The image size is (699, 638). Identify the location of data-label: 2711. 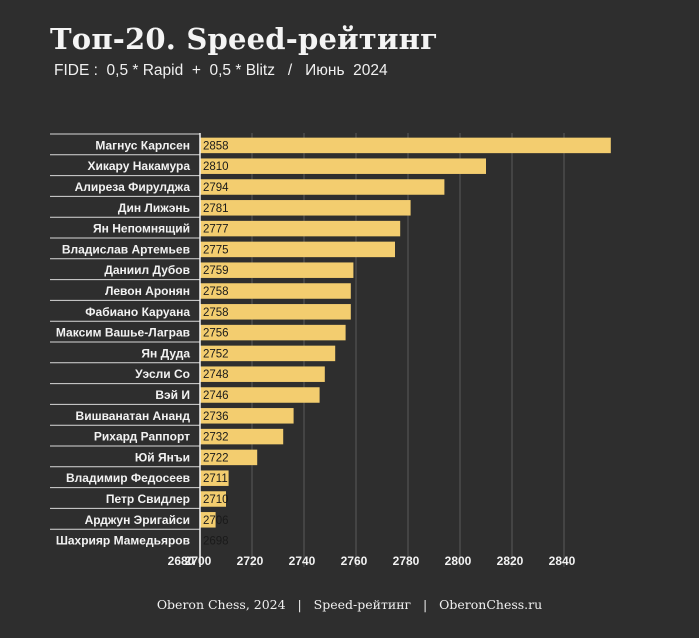
(215, 479).